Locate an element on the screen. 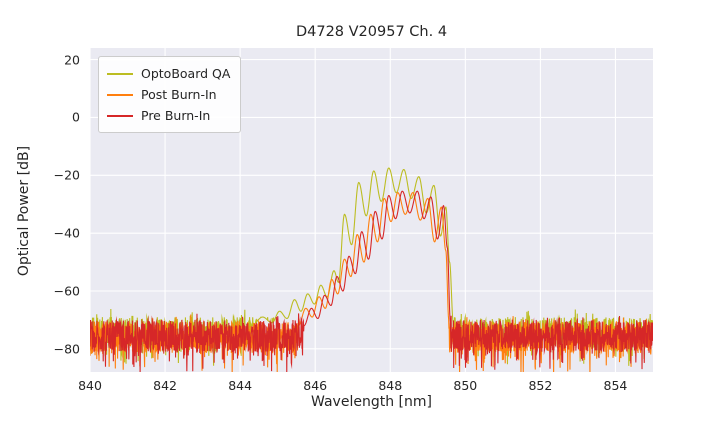 The height and width of the screenshot is (432, 720). chart-title: D4728 V20957 Ch. 4 is located at coordinates (371, 32).